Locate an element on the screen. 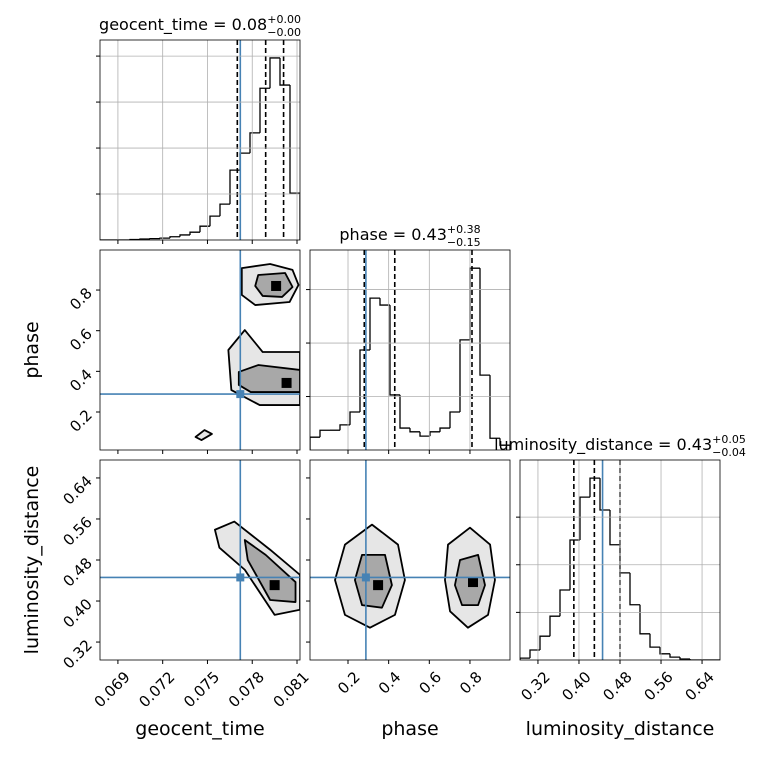 This screenshot has height=764, width=760. x-tick-label: 0.6 is located at coordinates (430, 683).